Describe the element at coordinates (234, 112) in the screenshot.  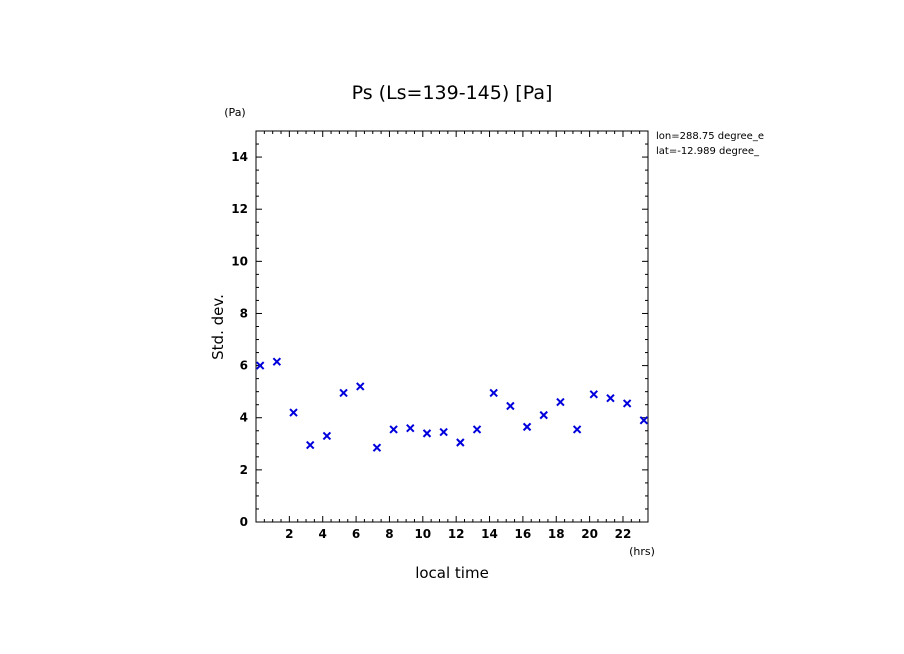
I see `y-axis-unit: (Pa)` at that location.